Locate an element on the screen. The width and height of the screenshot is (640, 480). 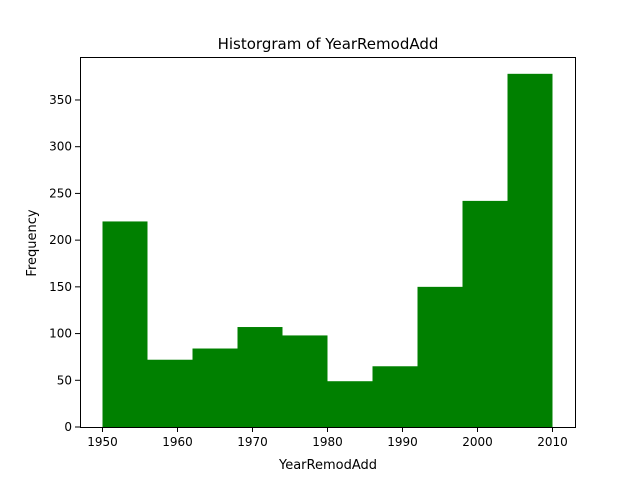
x-tick-label: 1960 is located at coordinates (177, 442).